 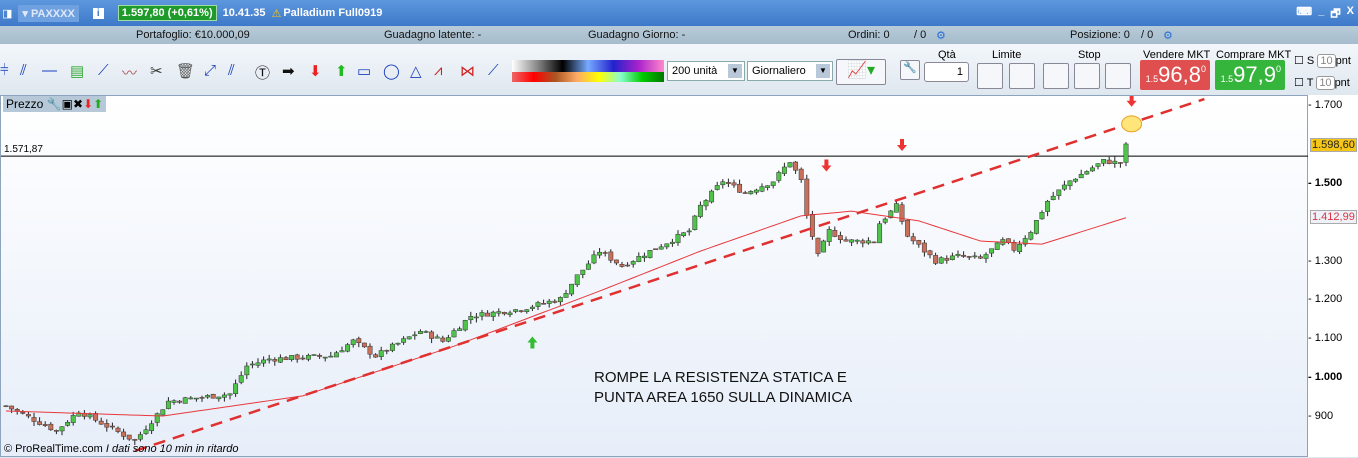 What do you see at coordinates (78, 104) in the screenshot?
I see `close-icon: ✖` at bounding box center [78, 104].